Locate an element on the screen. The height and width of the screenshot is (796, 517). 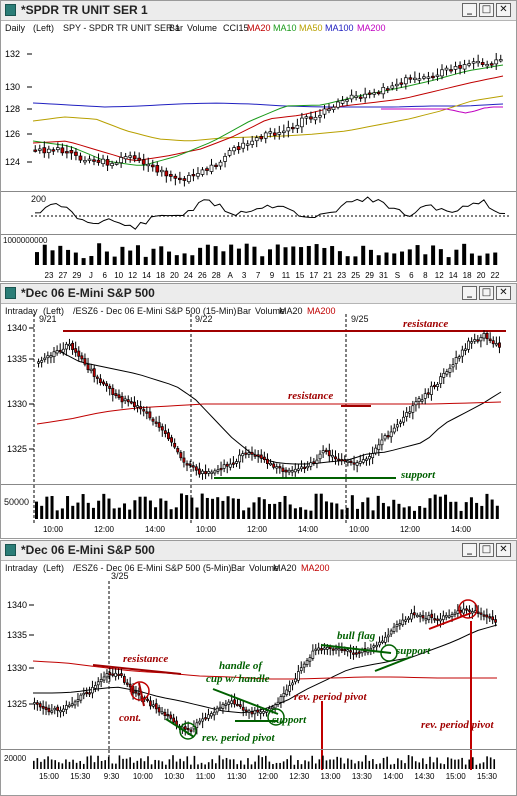
time-tick-label: 13:00 is located at coordinates (331, 776).